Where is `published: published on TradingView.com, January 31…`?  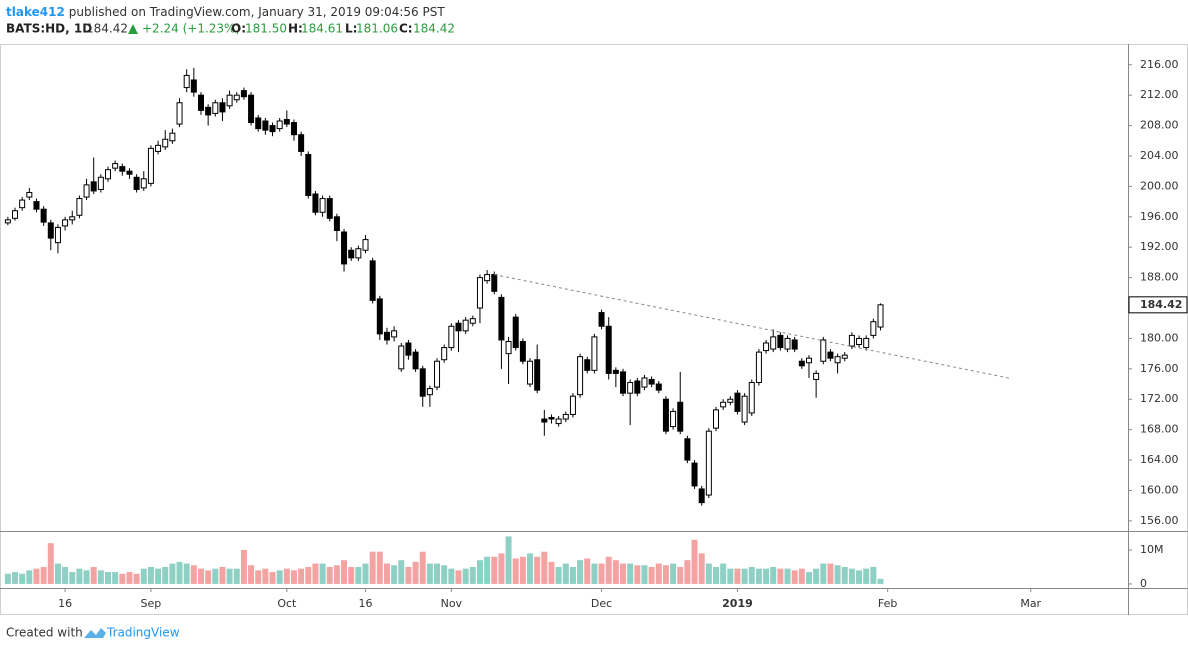
published: published on TradingView.com, January 31… is located at coordinates (257, 12).